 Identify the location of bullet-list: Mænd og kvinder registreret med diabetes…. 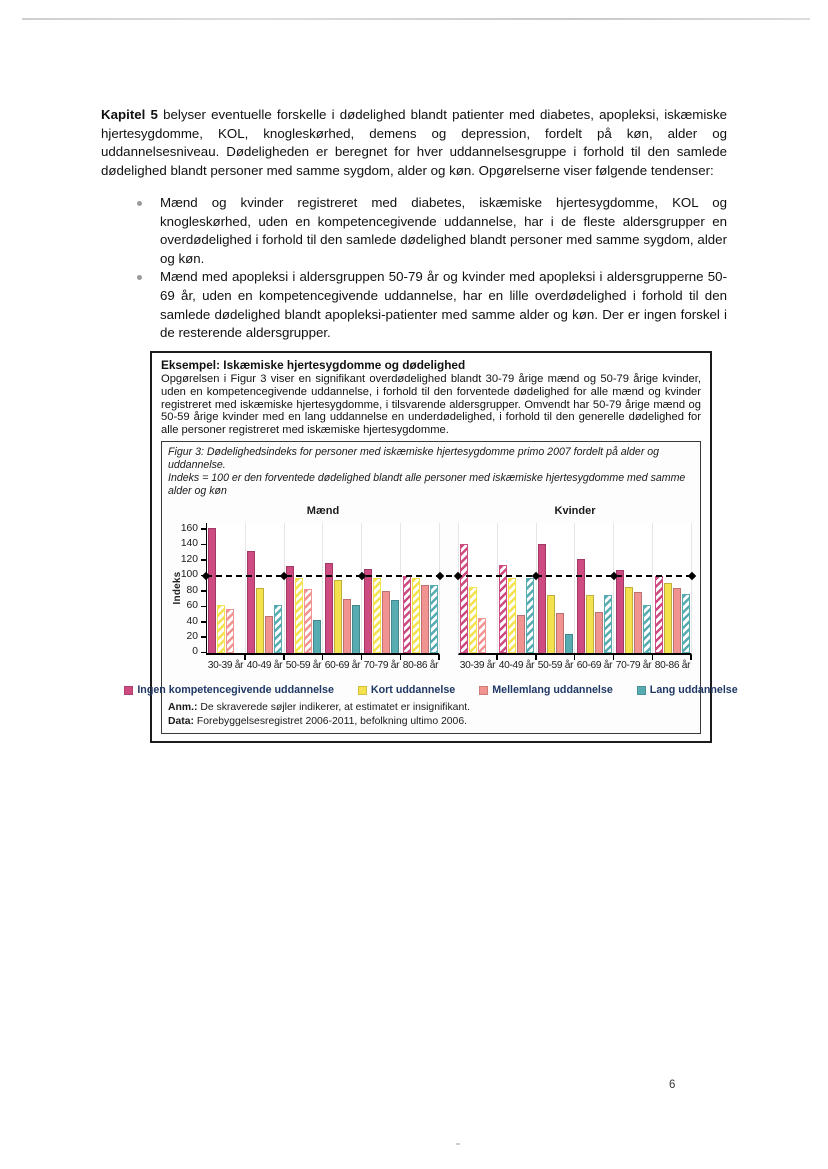
(414, 268).